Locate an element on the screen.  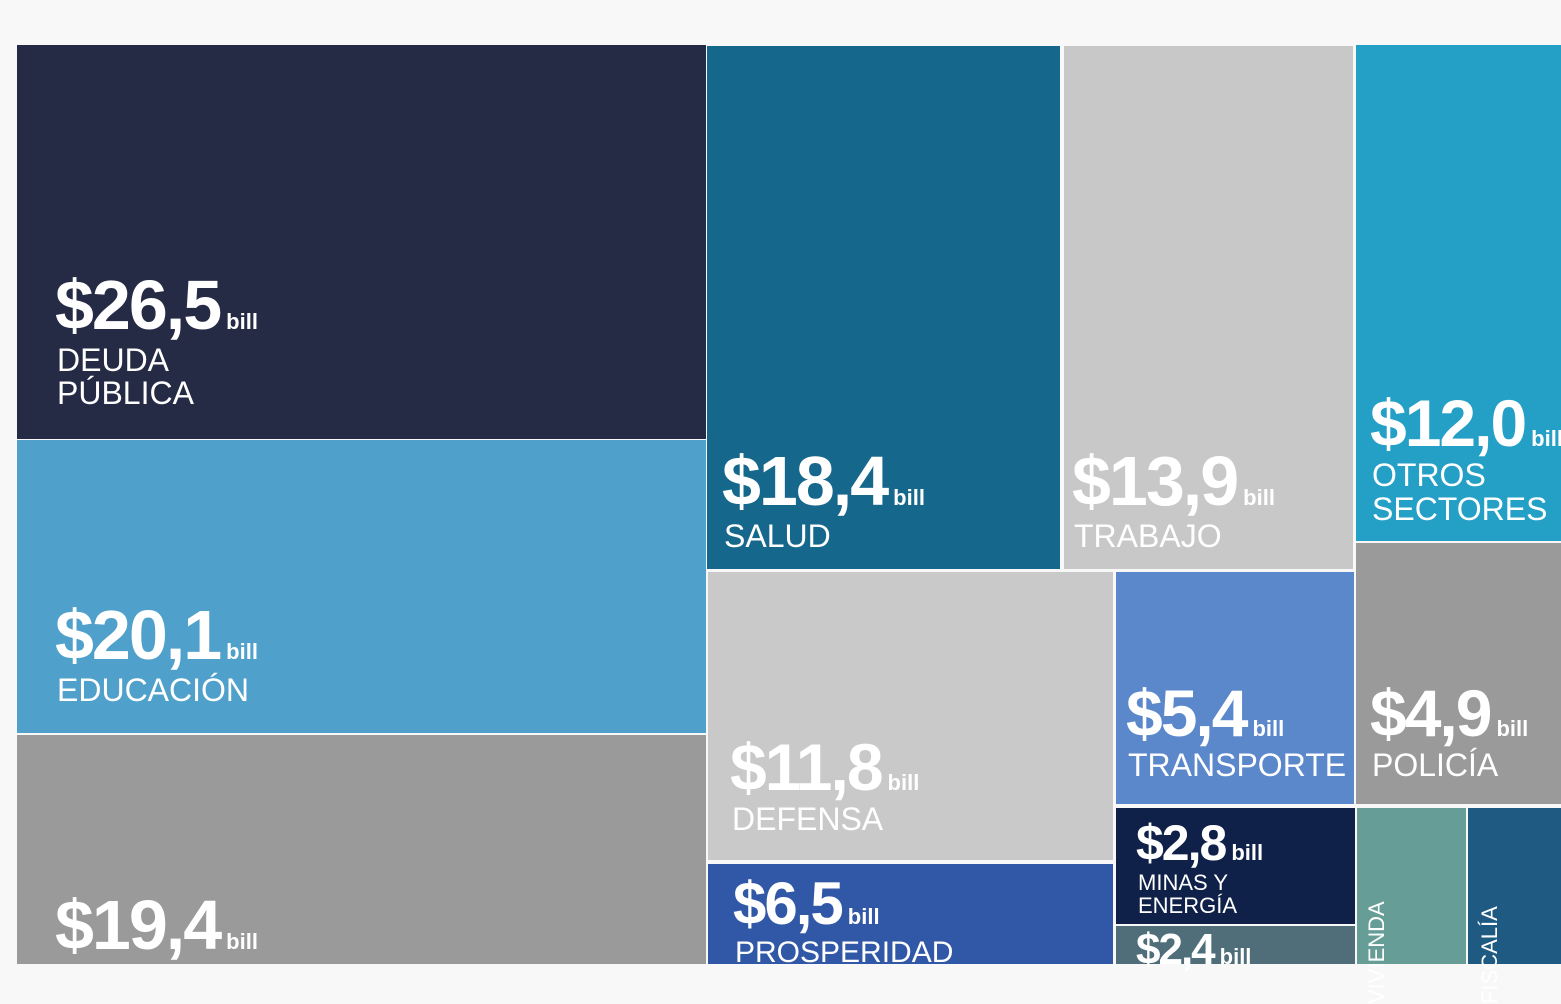
value-label: $19,4 bill is located at coordinates (156, 925).